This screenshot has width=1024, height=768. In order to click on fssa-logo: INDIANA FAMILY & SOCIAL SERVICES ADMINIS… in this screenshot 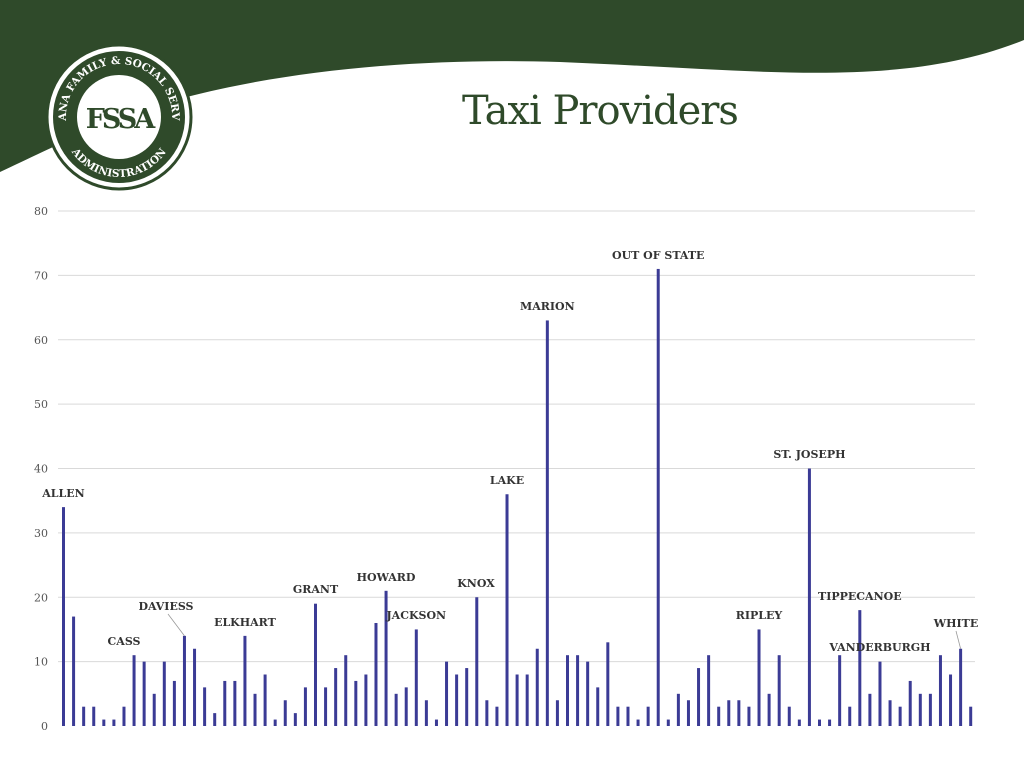, I will do `click(118, 116)`.